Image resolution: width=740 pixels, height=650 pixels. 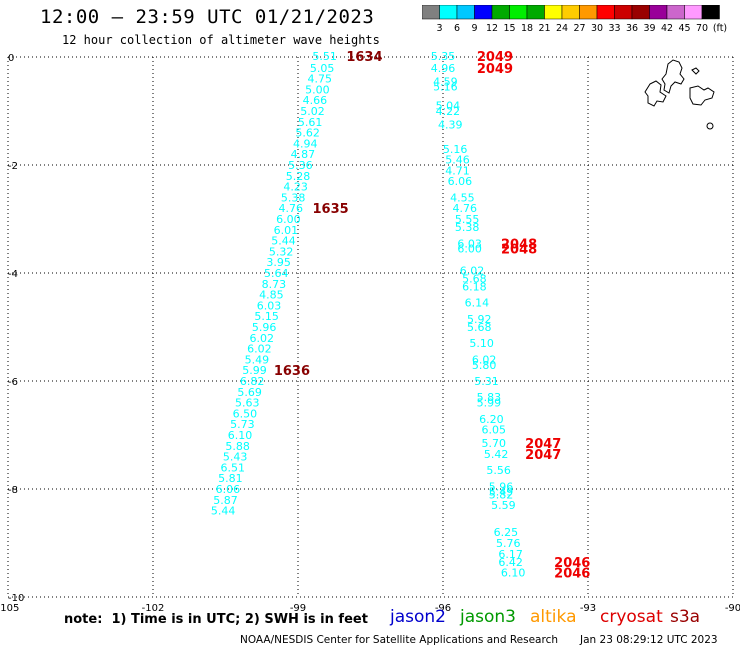 I want to click on pass-time-label: 1636, so click(x=292, y=371).